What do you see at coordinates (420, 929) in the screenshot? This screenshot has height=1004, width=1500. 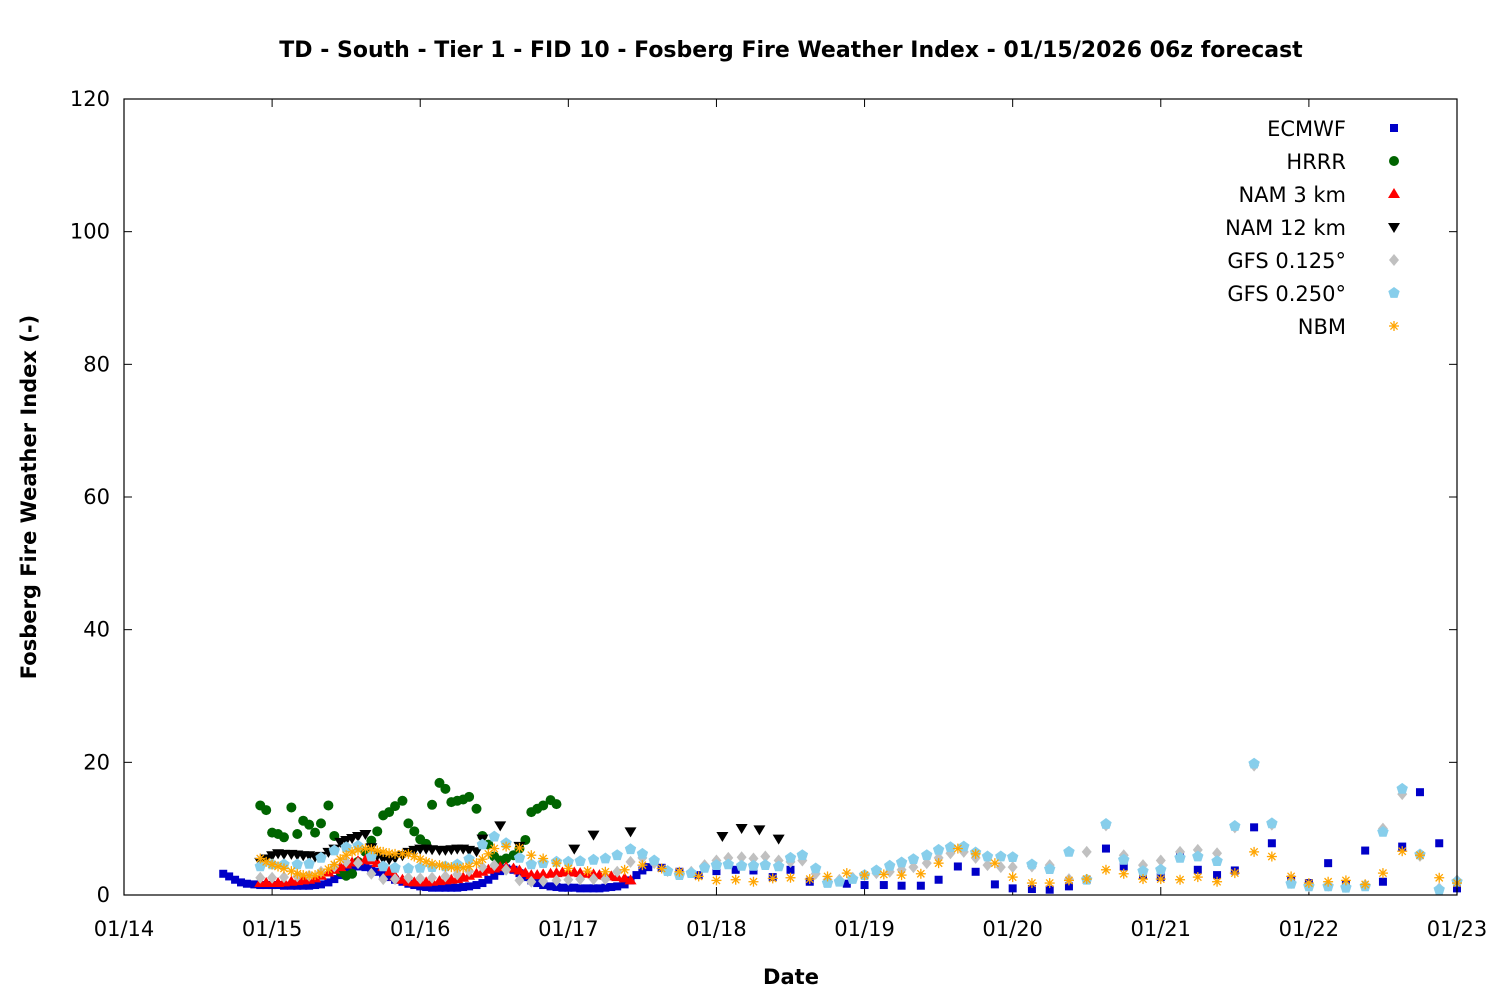 I see `x-tick-label: 01/16` at bounding box center [420, 929].